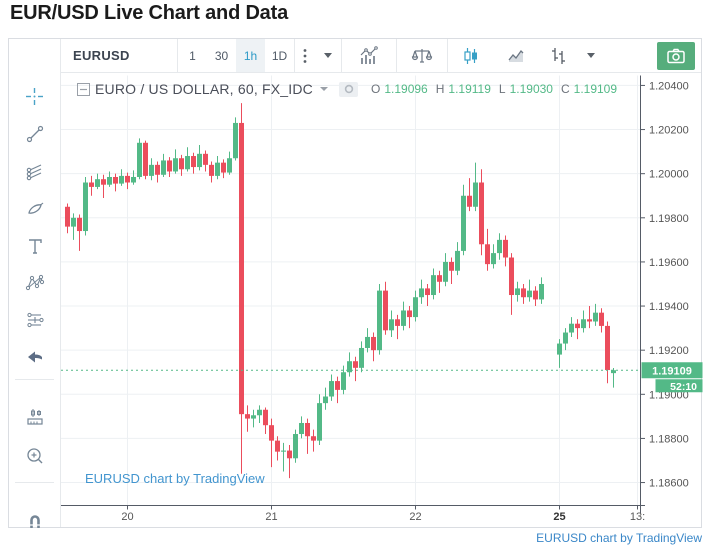  What do you see at coordinates (637, 517) in the screenshot?
I see `svg-text: 13:` at bounding box center [637, 517].